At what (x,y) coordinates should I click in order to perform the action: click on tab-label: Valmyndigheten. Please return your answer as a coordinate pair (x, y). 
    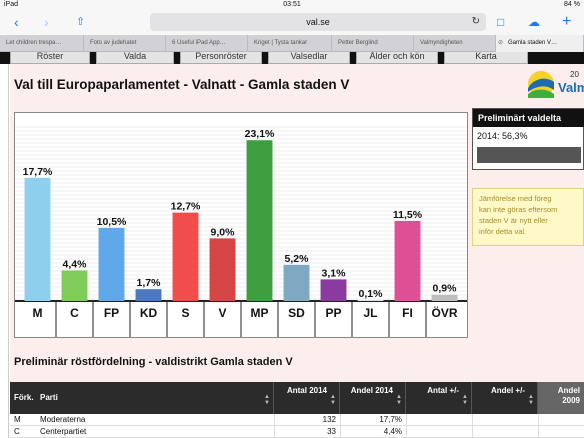
    Looking at the image, I should click on (441, 43).